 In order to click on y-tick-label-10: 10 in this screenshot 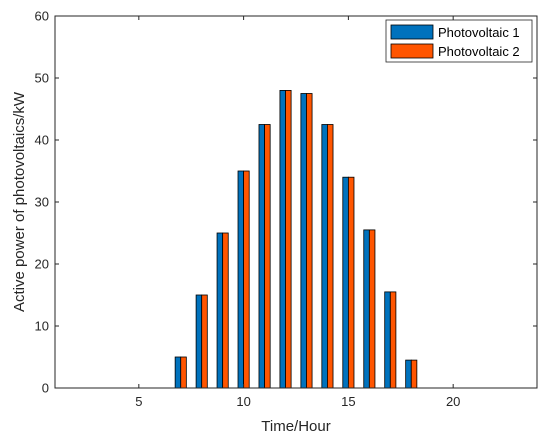, I will do `click(42, 326)`.